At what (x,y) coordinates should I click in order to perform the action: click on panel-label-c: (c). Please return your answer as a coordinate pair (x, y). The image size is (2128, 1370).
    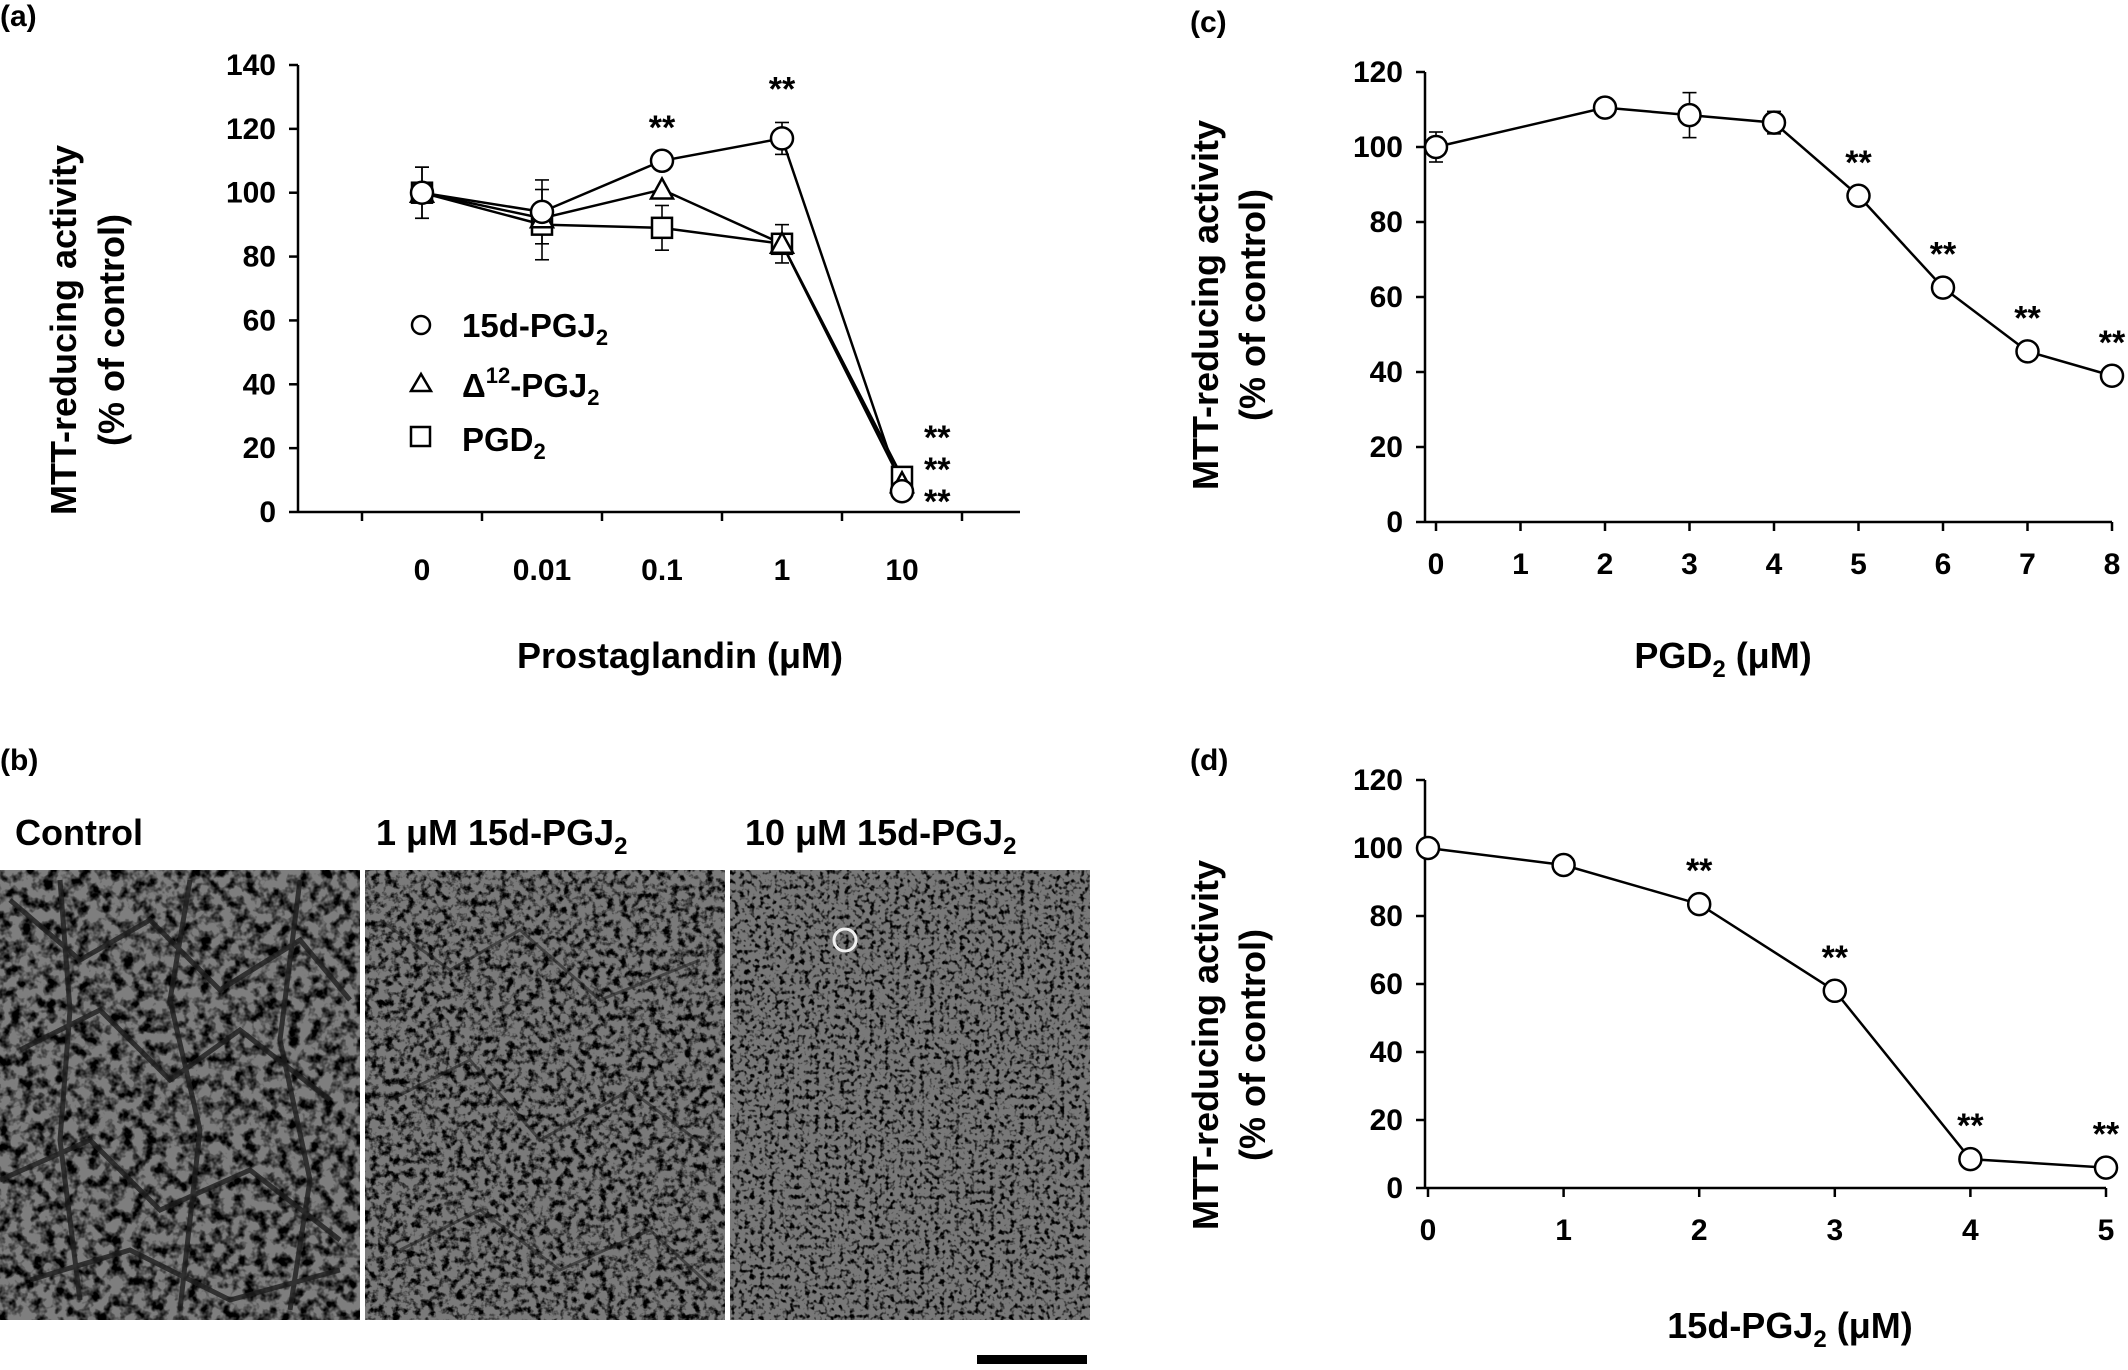
    Looking at the image, I should click on (1208, 22).